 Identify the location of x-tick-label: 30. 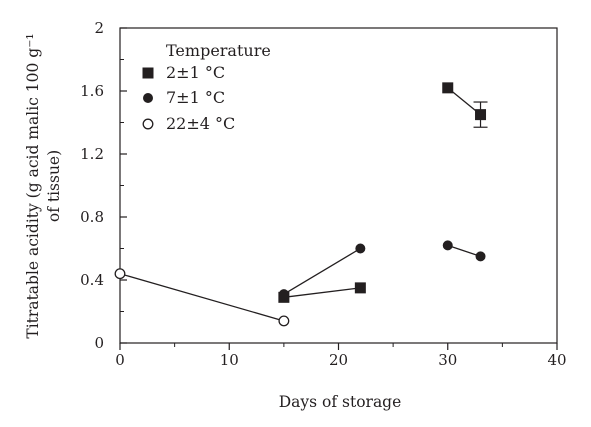
(447, 360).